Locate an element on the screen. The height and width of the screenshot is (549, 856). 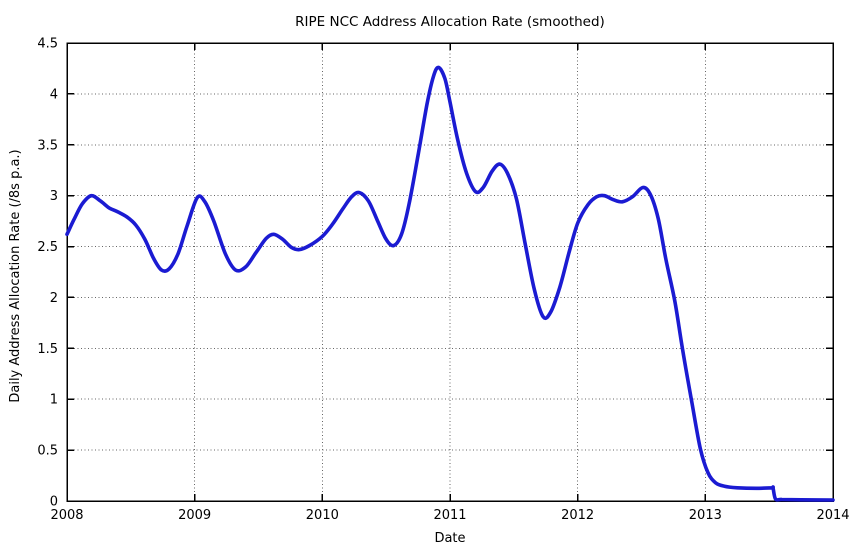
x-tick-label: 2014 is located at coordinates (832, 515).